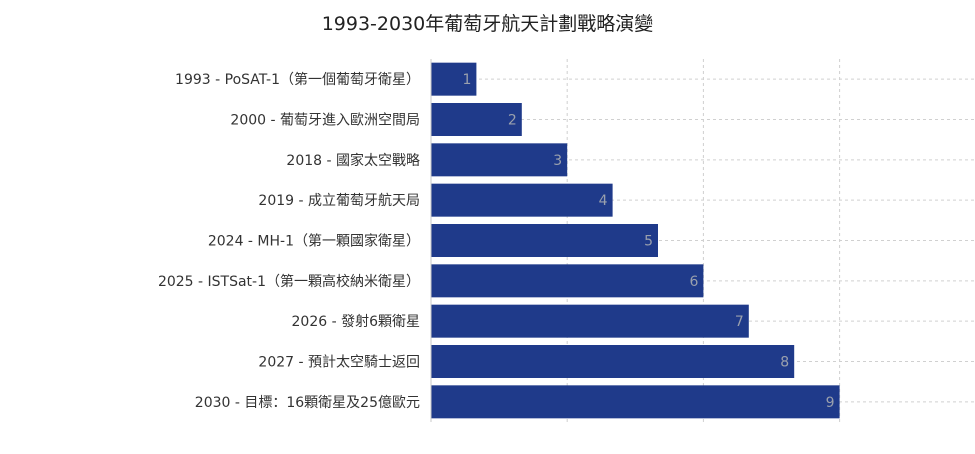  What do you see at coordinates (356, 322) in the screenshot?
I see `category-label: 2026 - 發射6顆衛星` at bounding box center [356, 322].